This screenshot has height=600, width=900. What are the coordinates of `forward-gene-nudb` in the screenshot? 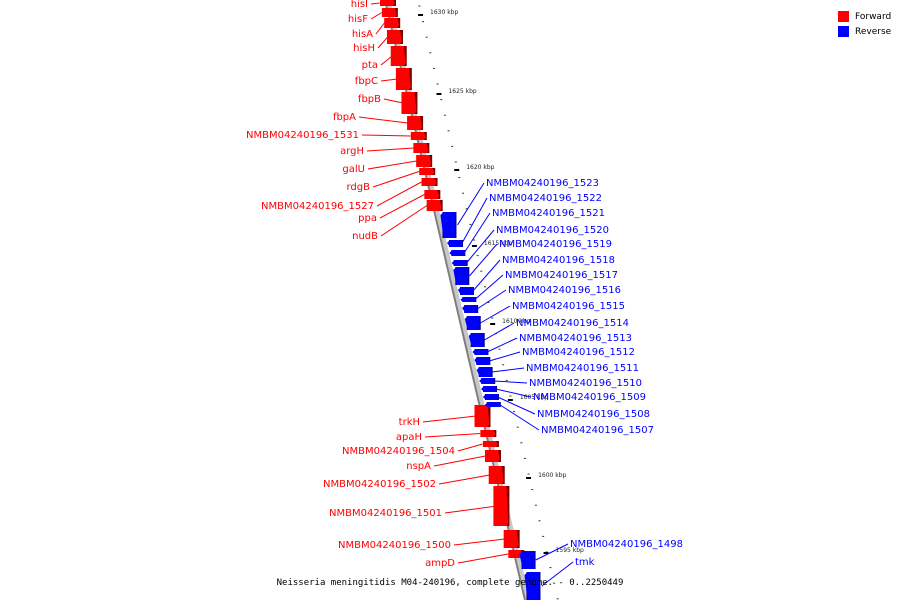 It's located at (434, 205).